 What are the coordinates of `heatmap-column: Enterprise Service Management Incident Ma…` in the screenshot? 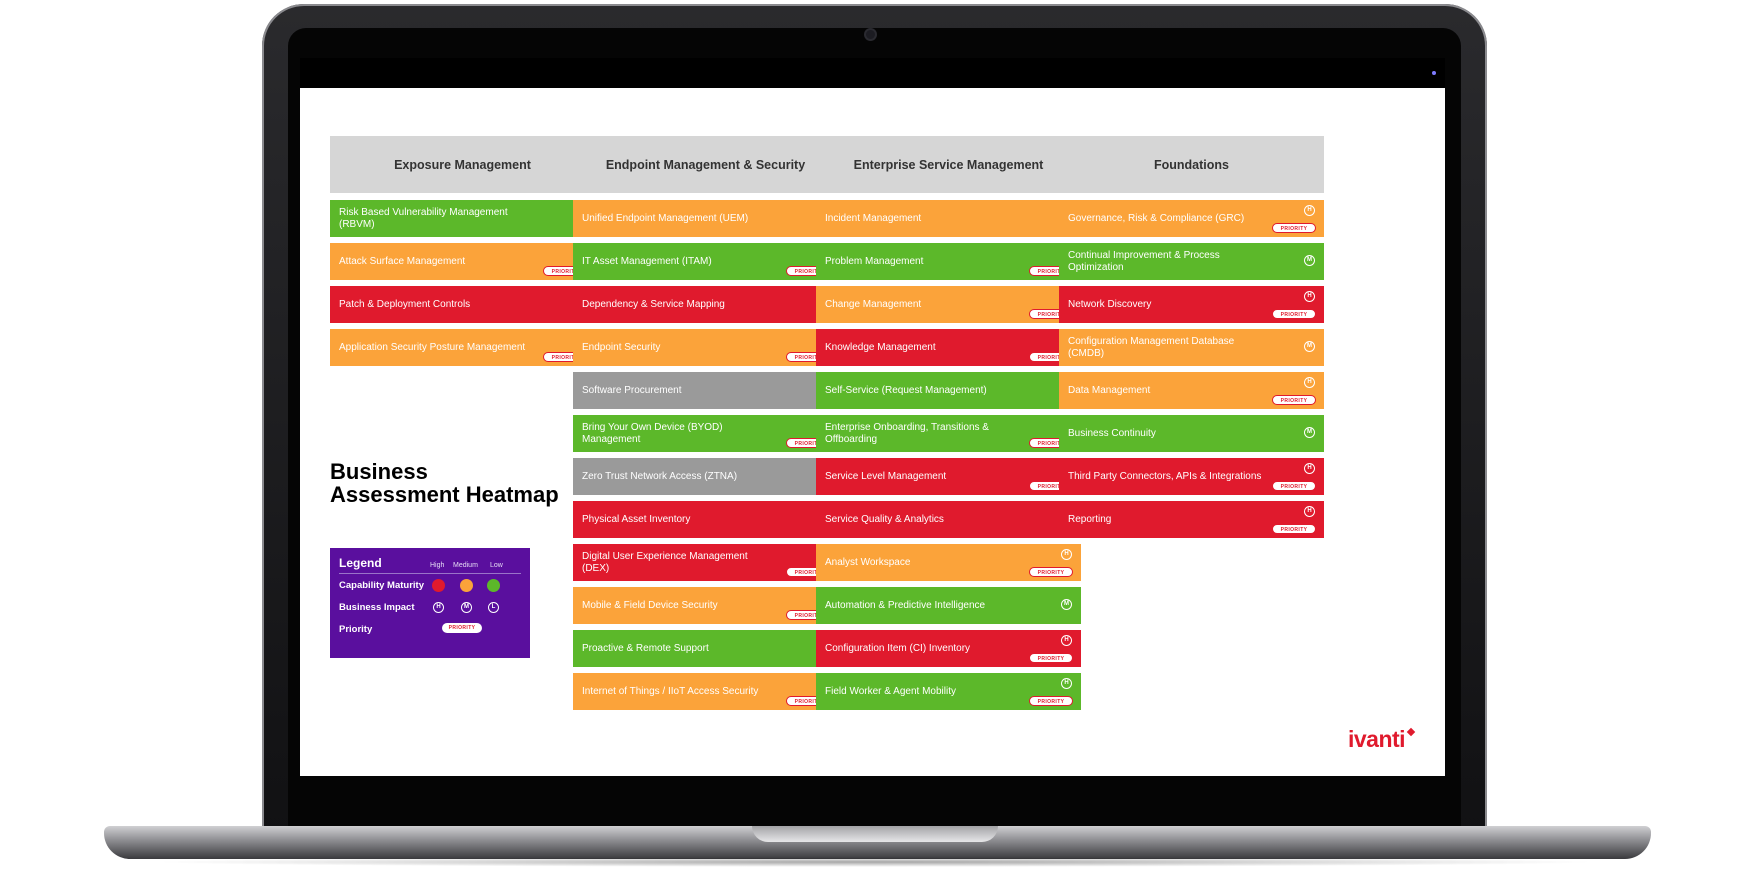 It's located at (948, 426).